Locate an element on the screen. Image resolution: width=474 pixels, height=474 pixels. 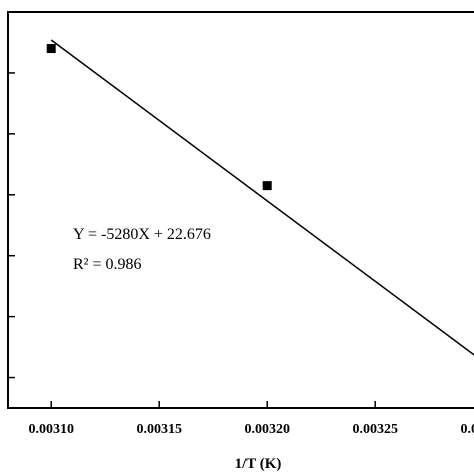
x-tick-label: 0.00320 is located at coordinates (267, 429).